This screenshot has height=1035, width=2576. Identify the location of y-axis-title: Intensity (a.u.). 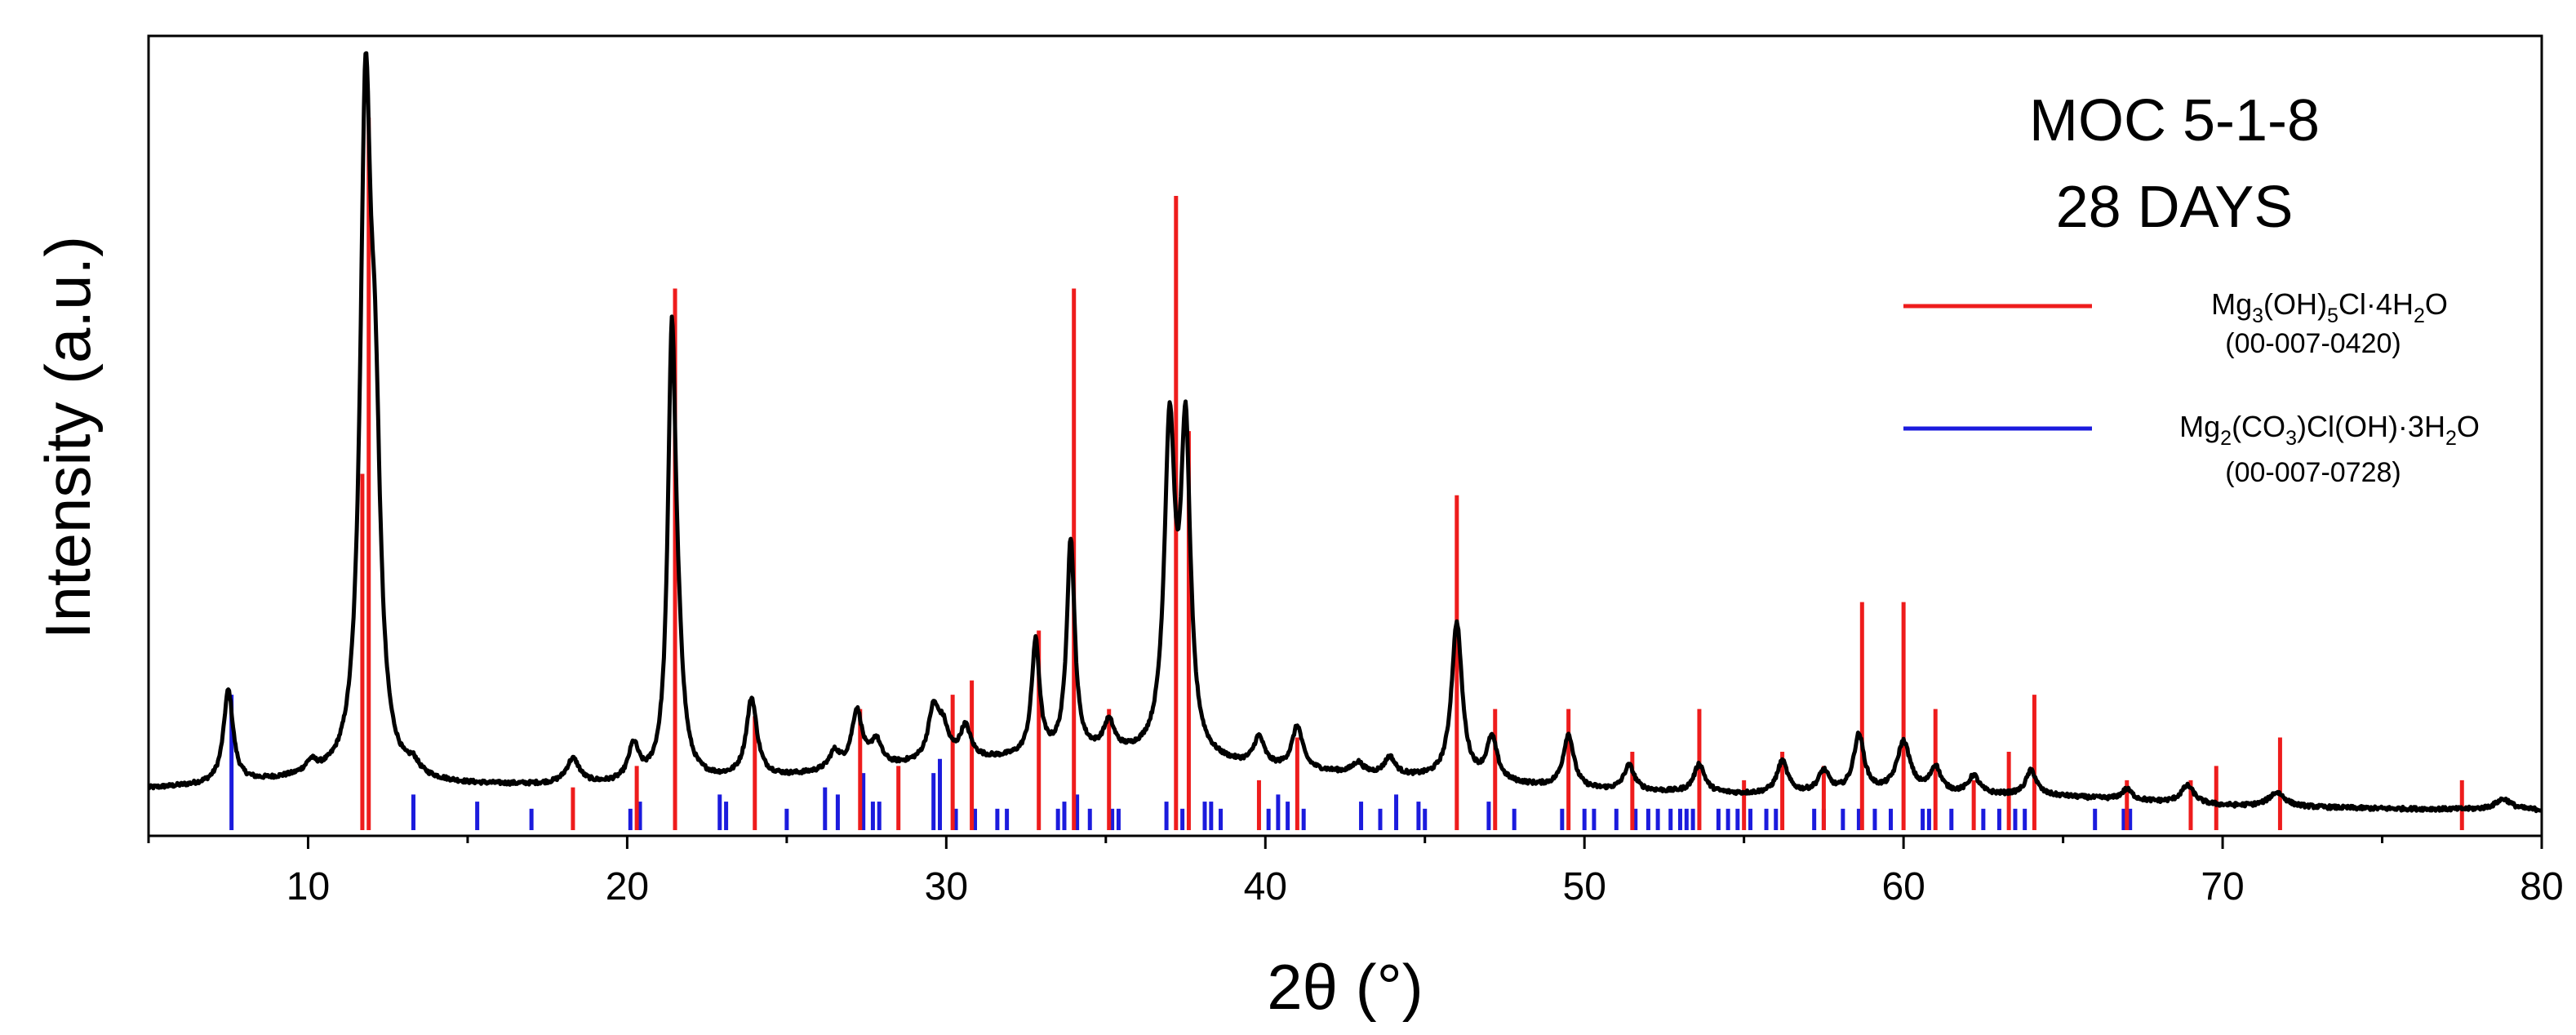
(68, 437).